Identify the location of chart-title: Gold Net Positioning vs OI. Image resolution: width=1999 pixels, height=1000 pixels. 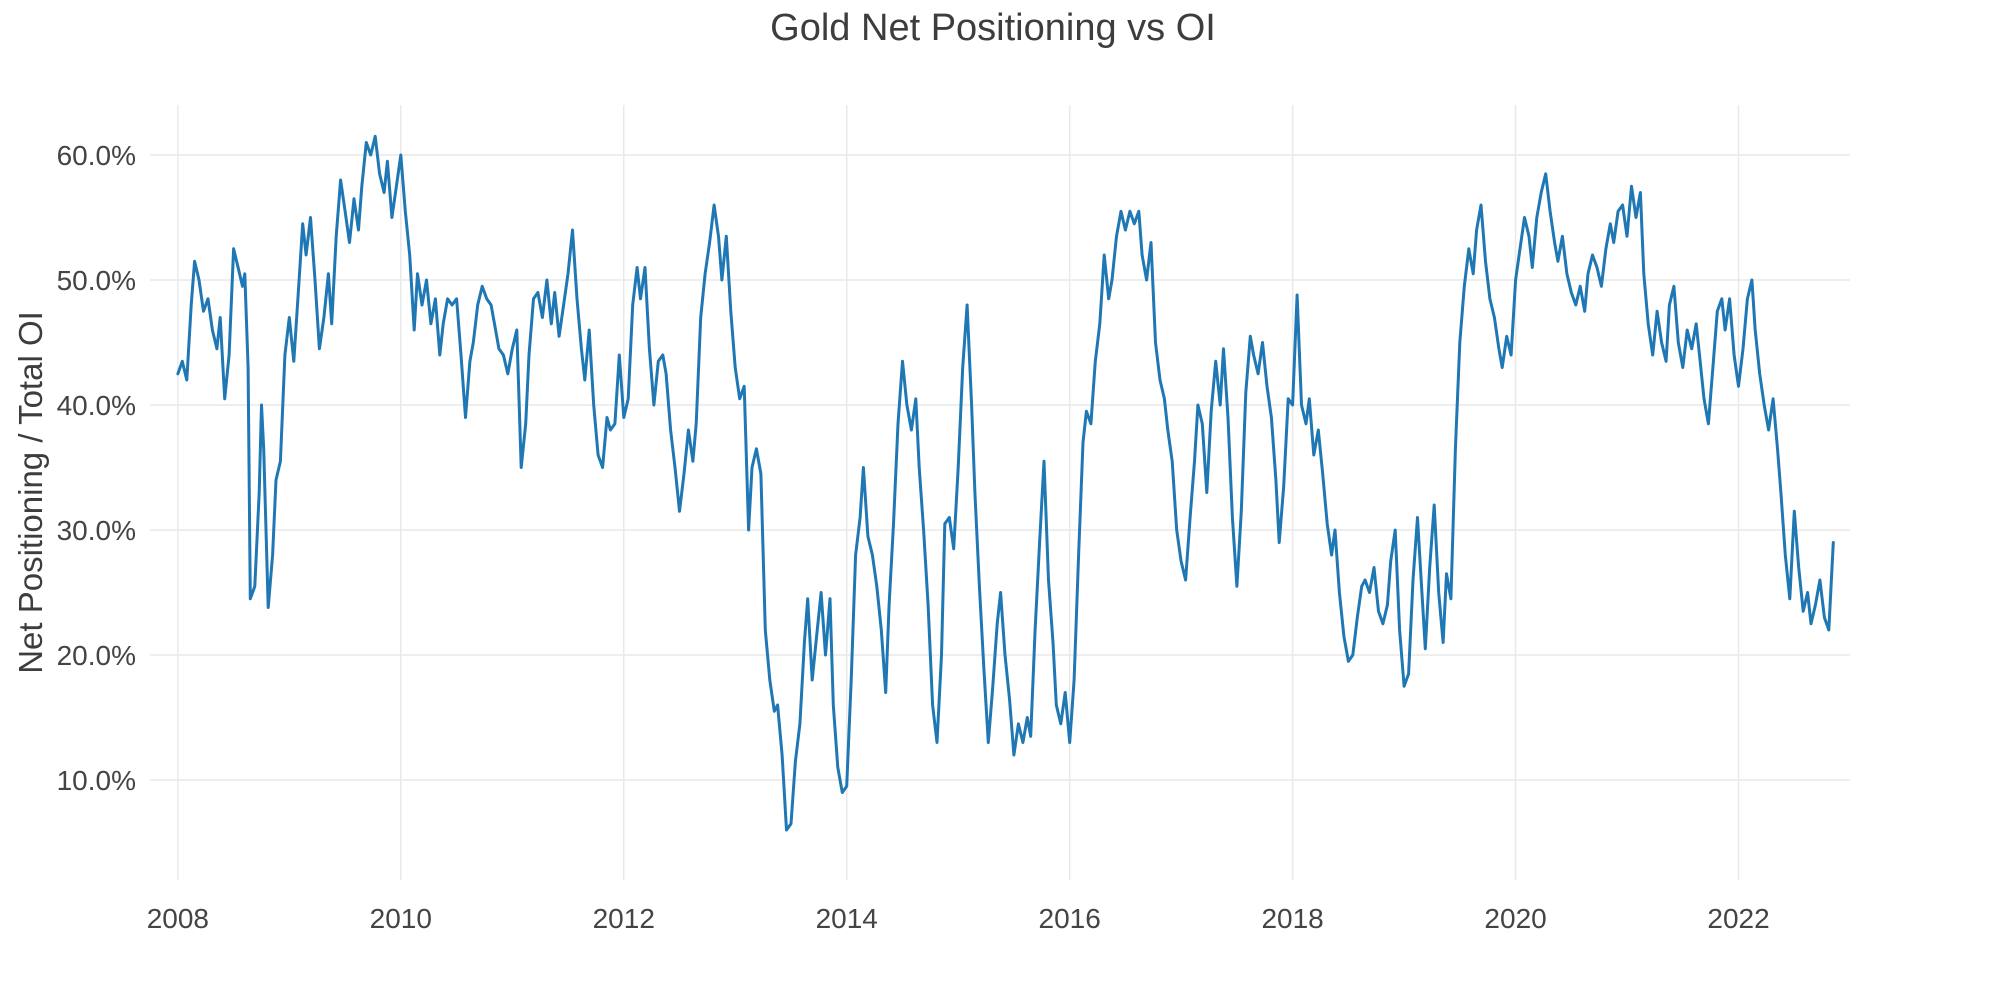
(993, 28).